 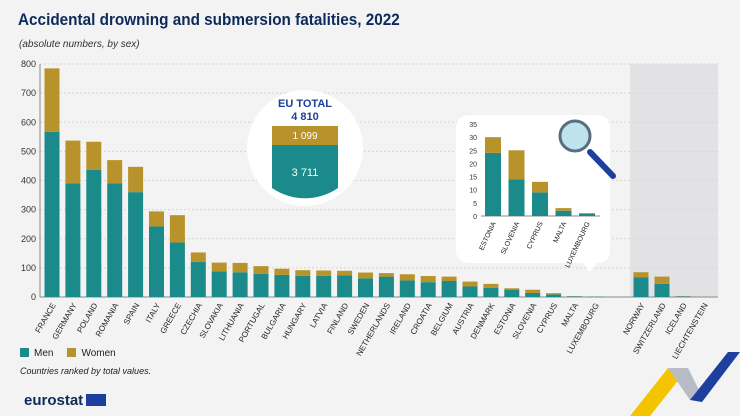 What do you see at coordinates (570, 314) in the screenshot?
I see `x-tick-label: MALTA` at bounding box center [570, 314].